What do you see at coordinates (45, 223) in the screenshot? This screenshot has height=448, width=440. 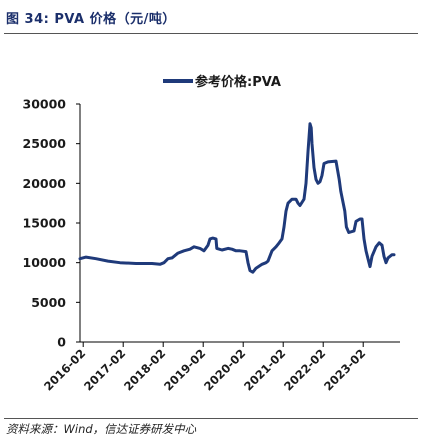 I see `y-tick-label: 15000` at bounding box center [45, 223].